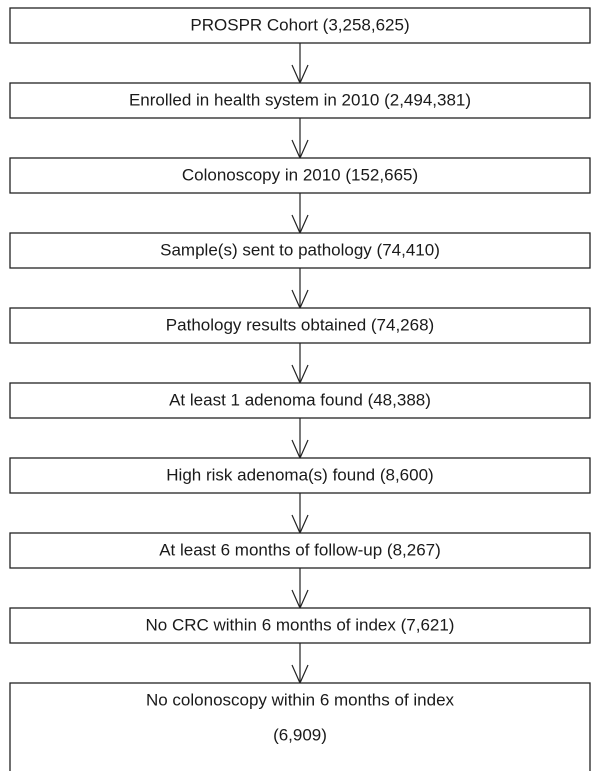  I want to click on box-label: High risk adenoma(s) found (8,600), so click(299, 474).